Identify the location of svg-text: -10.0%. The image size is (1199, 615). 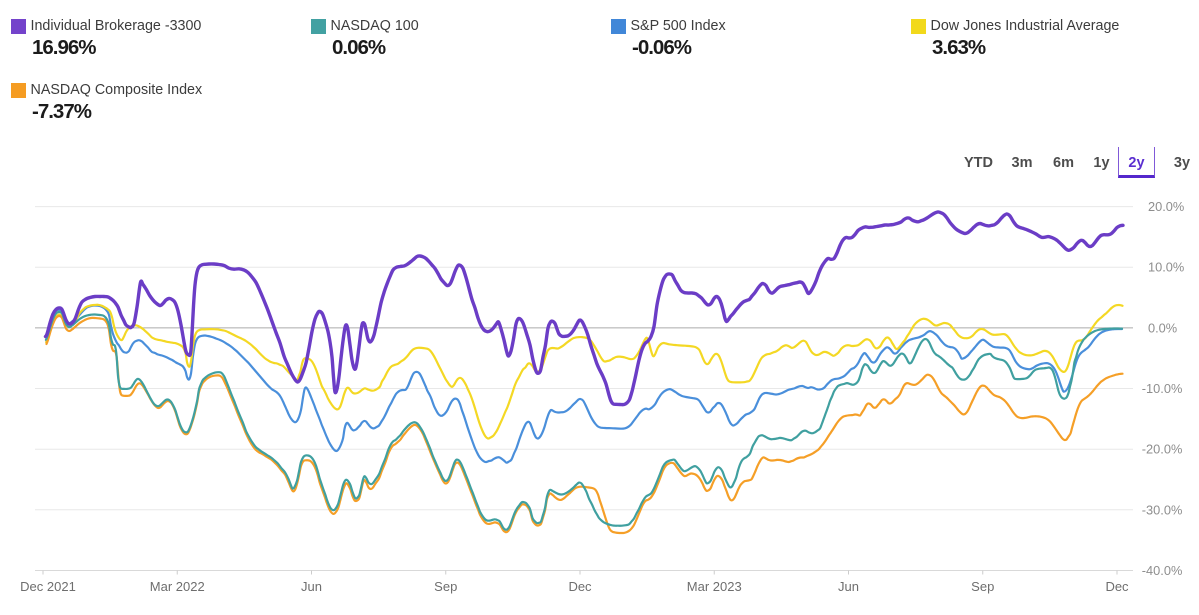
(1162, 388).